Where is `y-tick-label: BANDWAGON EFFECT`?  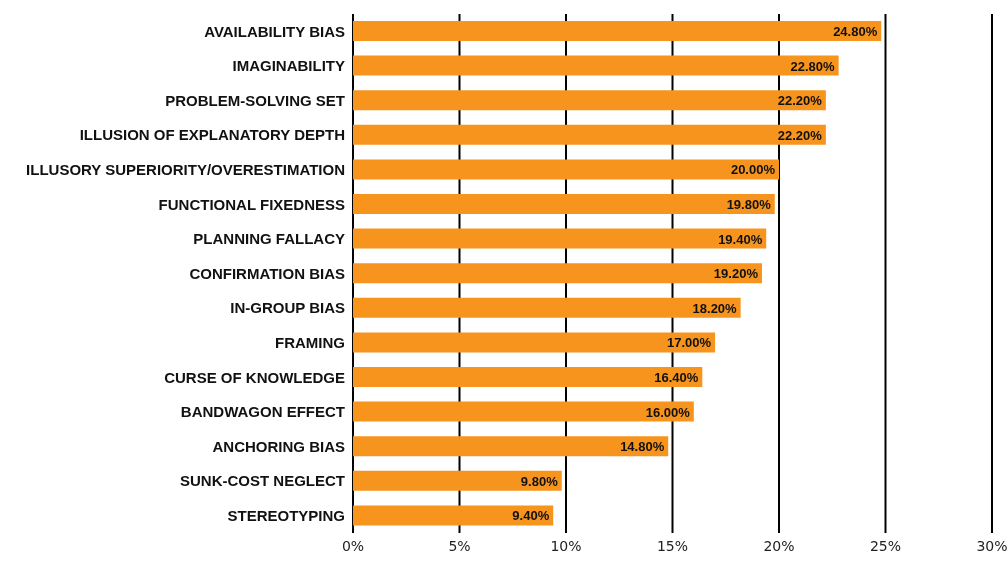
y-tick-label: BANDWAGON EFFECT is located at coordinates (262, 412).